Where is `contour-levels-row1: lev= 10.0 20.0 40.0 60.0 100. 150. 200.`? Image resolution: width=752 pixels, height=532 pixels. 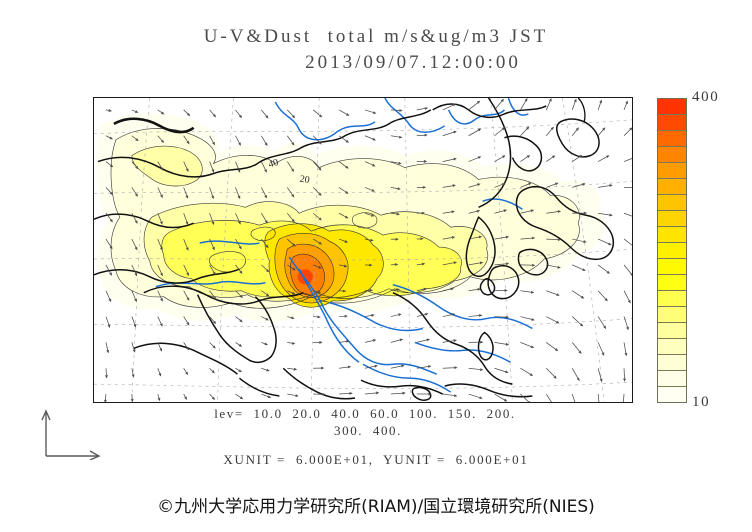 contour-levels-row1: lev= 10.0 20.0 40.0 60.0 100. 150. 200. is located at coordinates (365, 413).